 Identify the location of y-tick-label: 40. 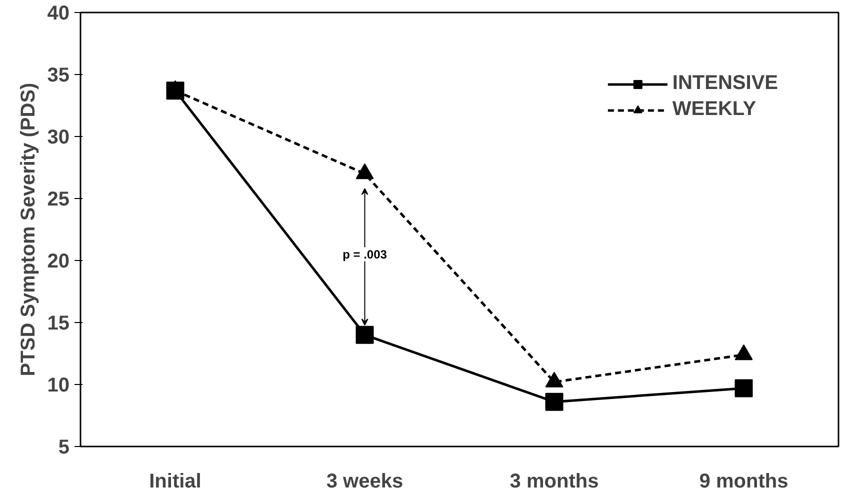
(58, 13).